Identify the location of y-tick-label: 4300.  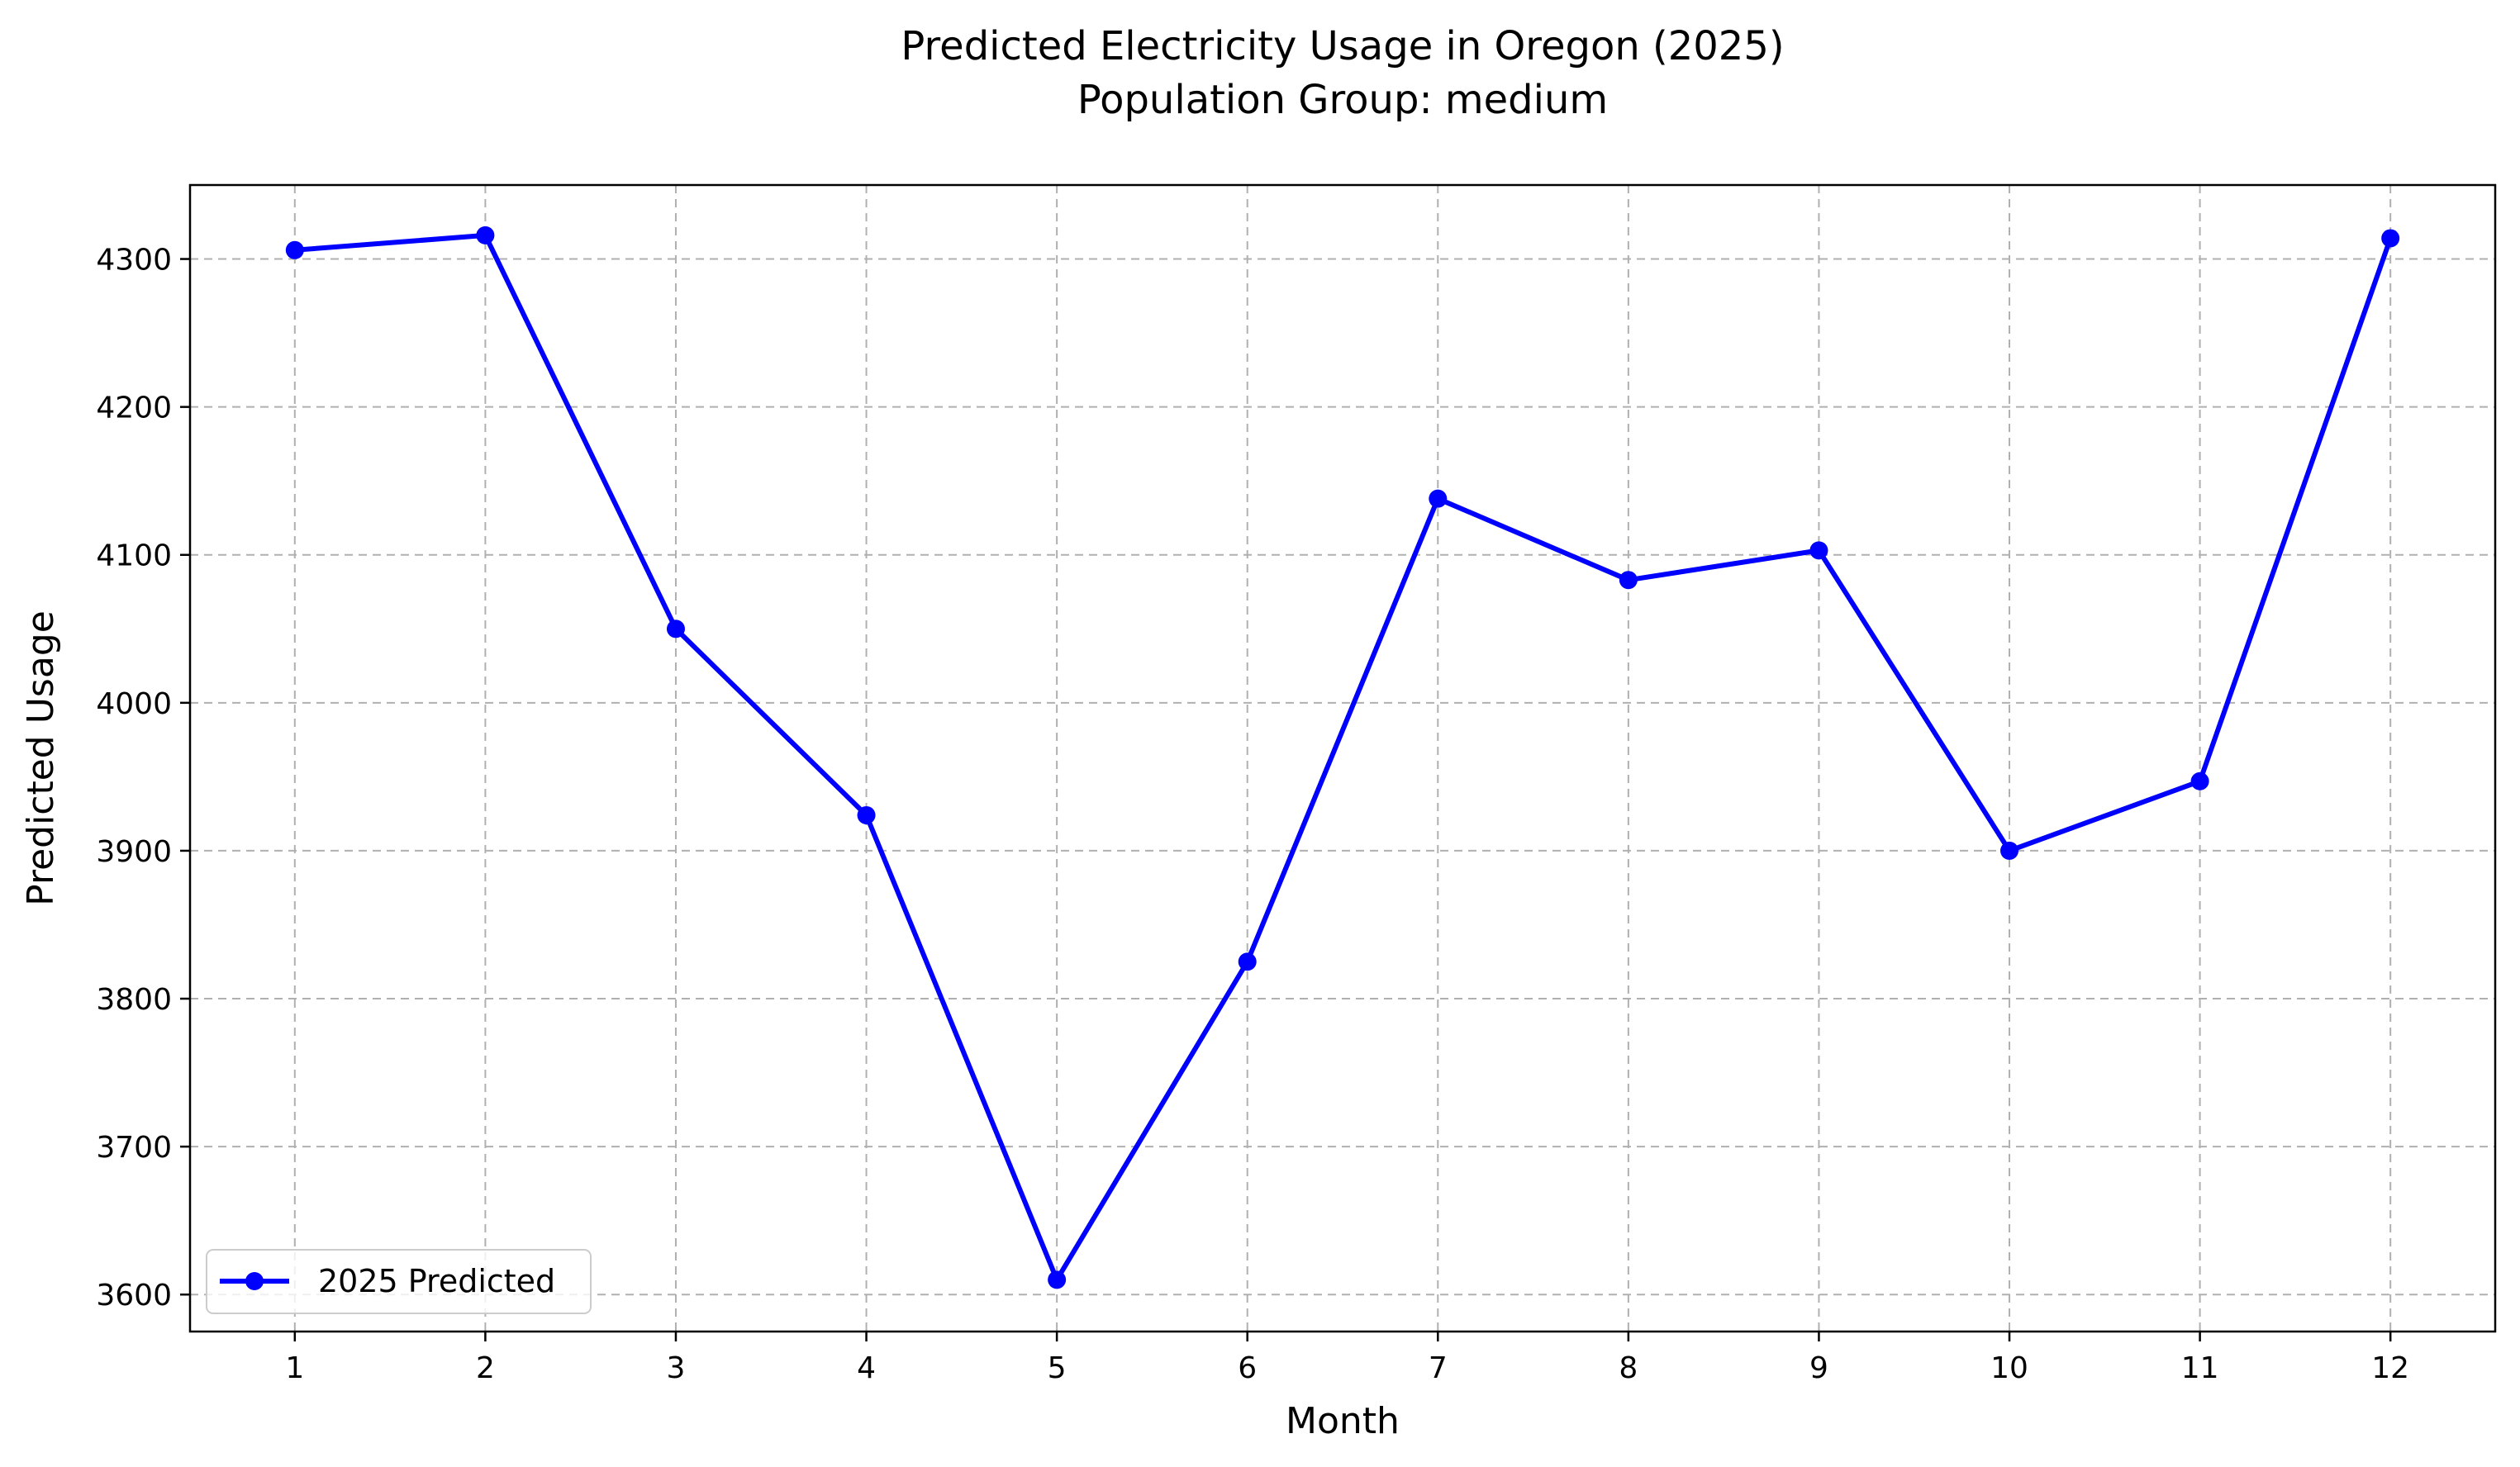
(134, 261).